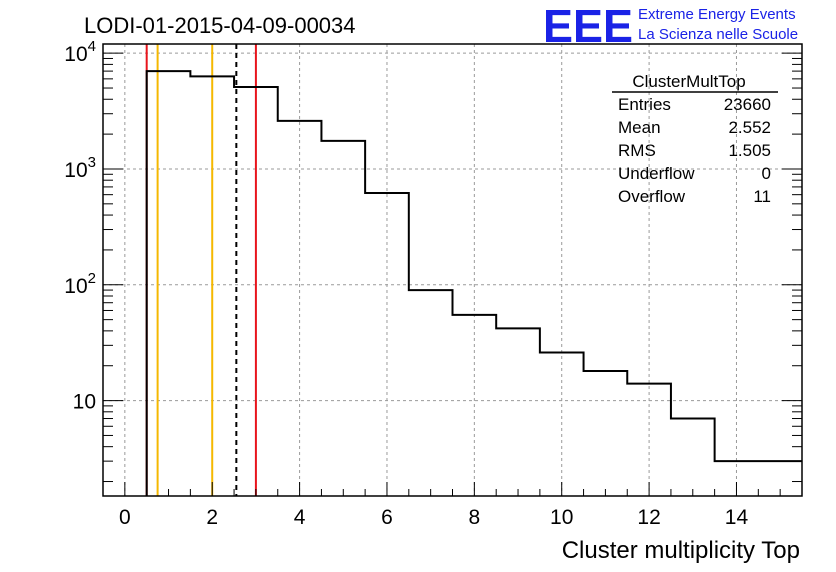 The width and height of the screenshot is (836, 572). What do you see at coordinates (561, 517) in the screenshot?
I see `x-tick-label: 10` at bounding box center [561, 517].